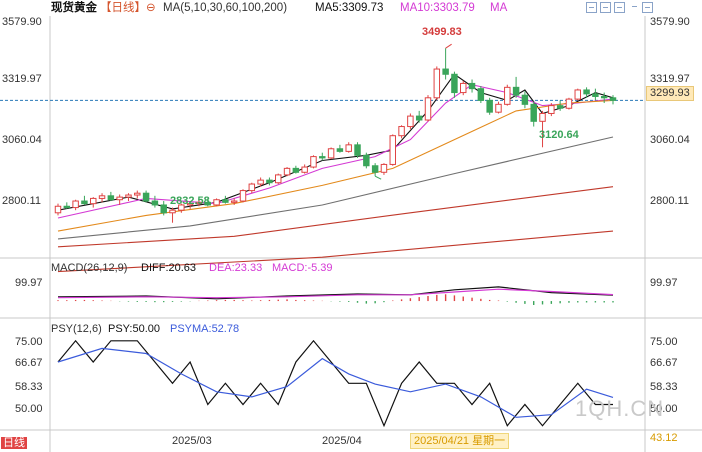 This screenshot has width=702, height=452. What do you see at coordinates (647, 7) in the screenshot?
I see `close-icon` at bounding box center [647, 7].